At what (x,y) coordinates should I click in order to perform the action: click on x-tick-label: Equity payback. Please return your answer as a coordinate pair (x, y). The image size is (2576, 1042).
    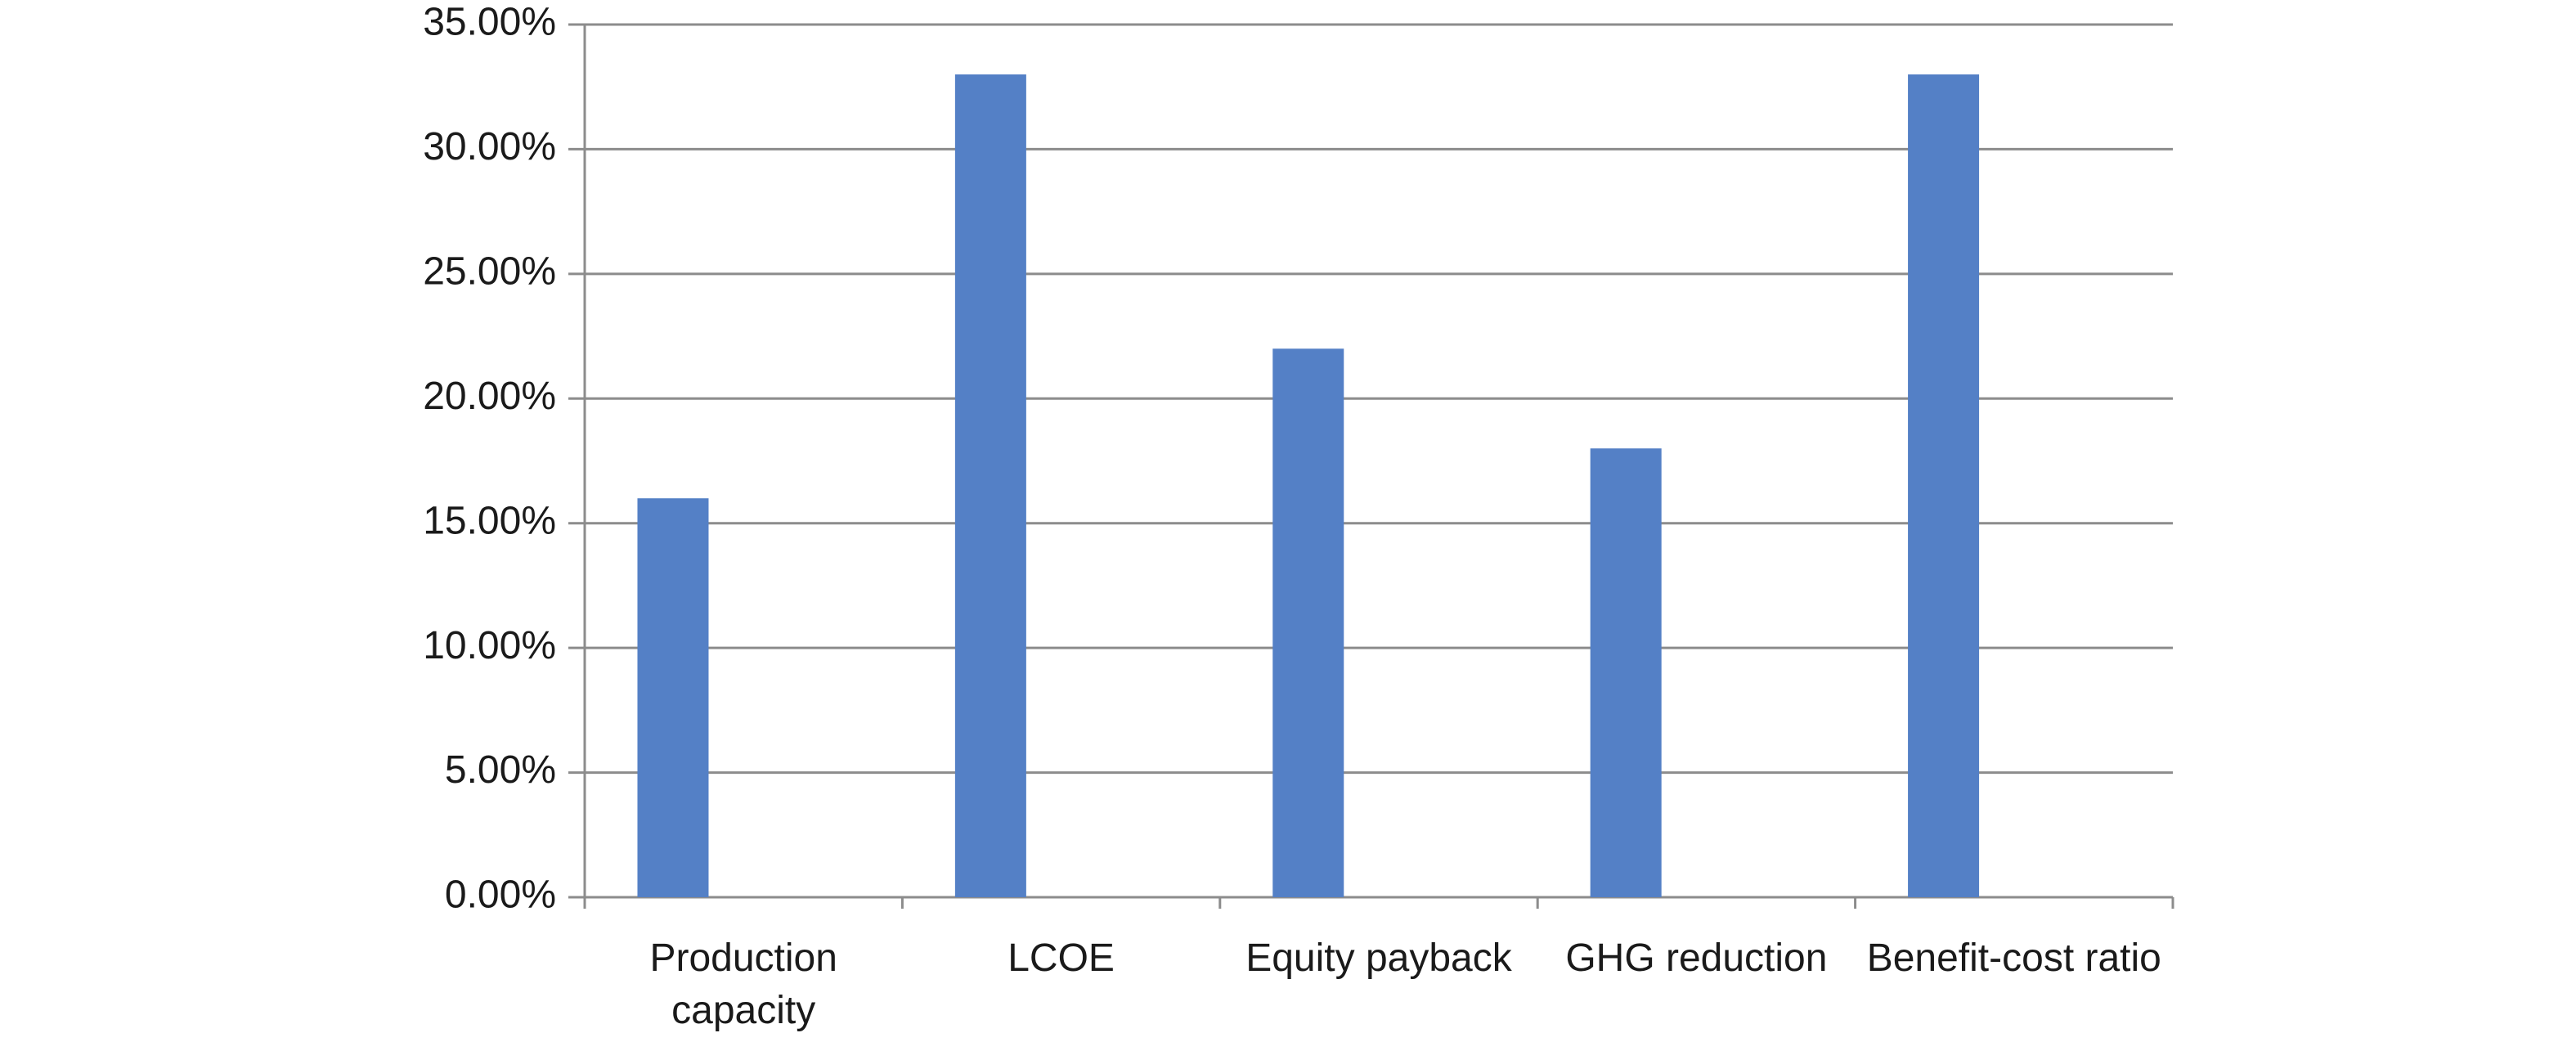
    Looking at the image, I should click on (1378, 958).